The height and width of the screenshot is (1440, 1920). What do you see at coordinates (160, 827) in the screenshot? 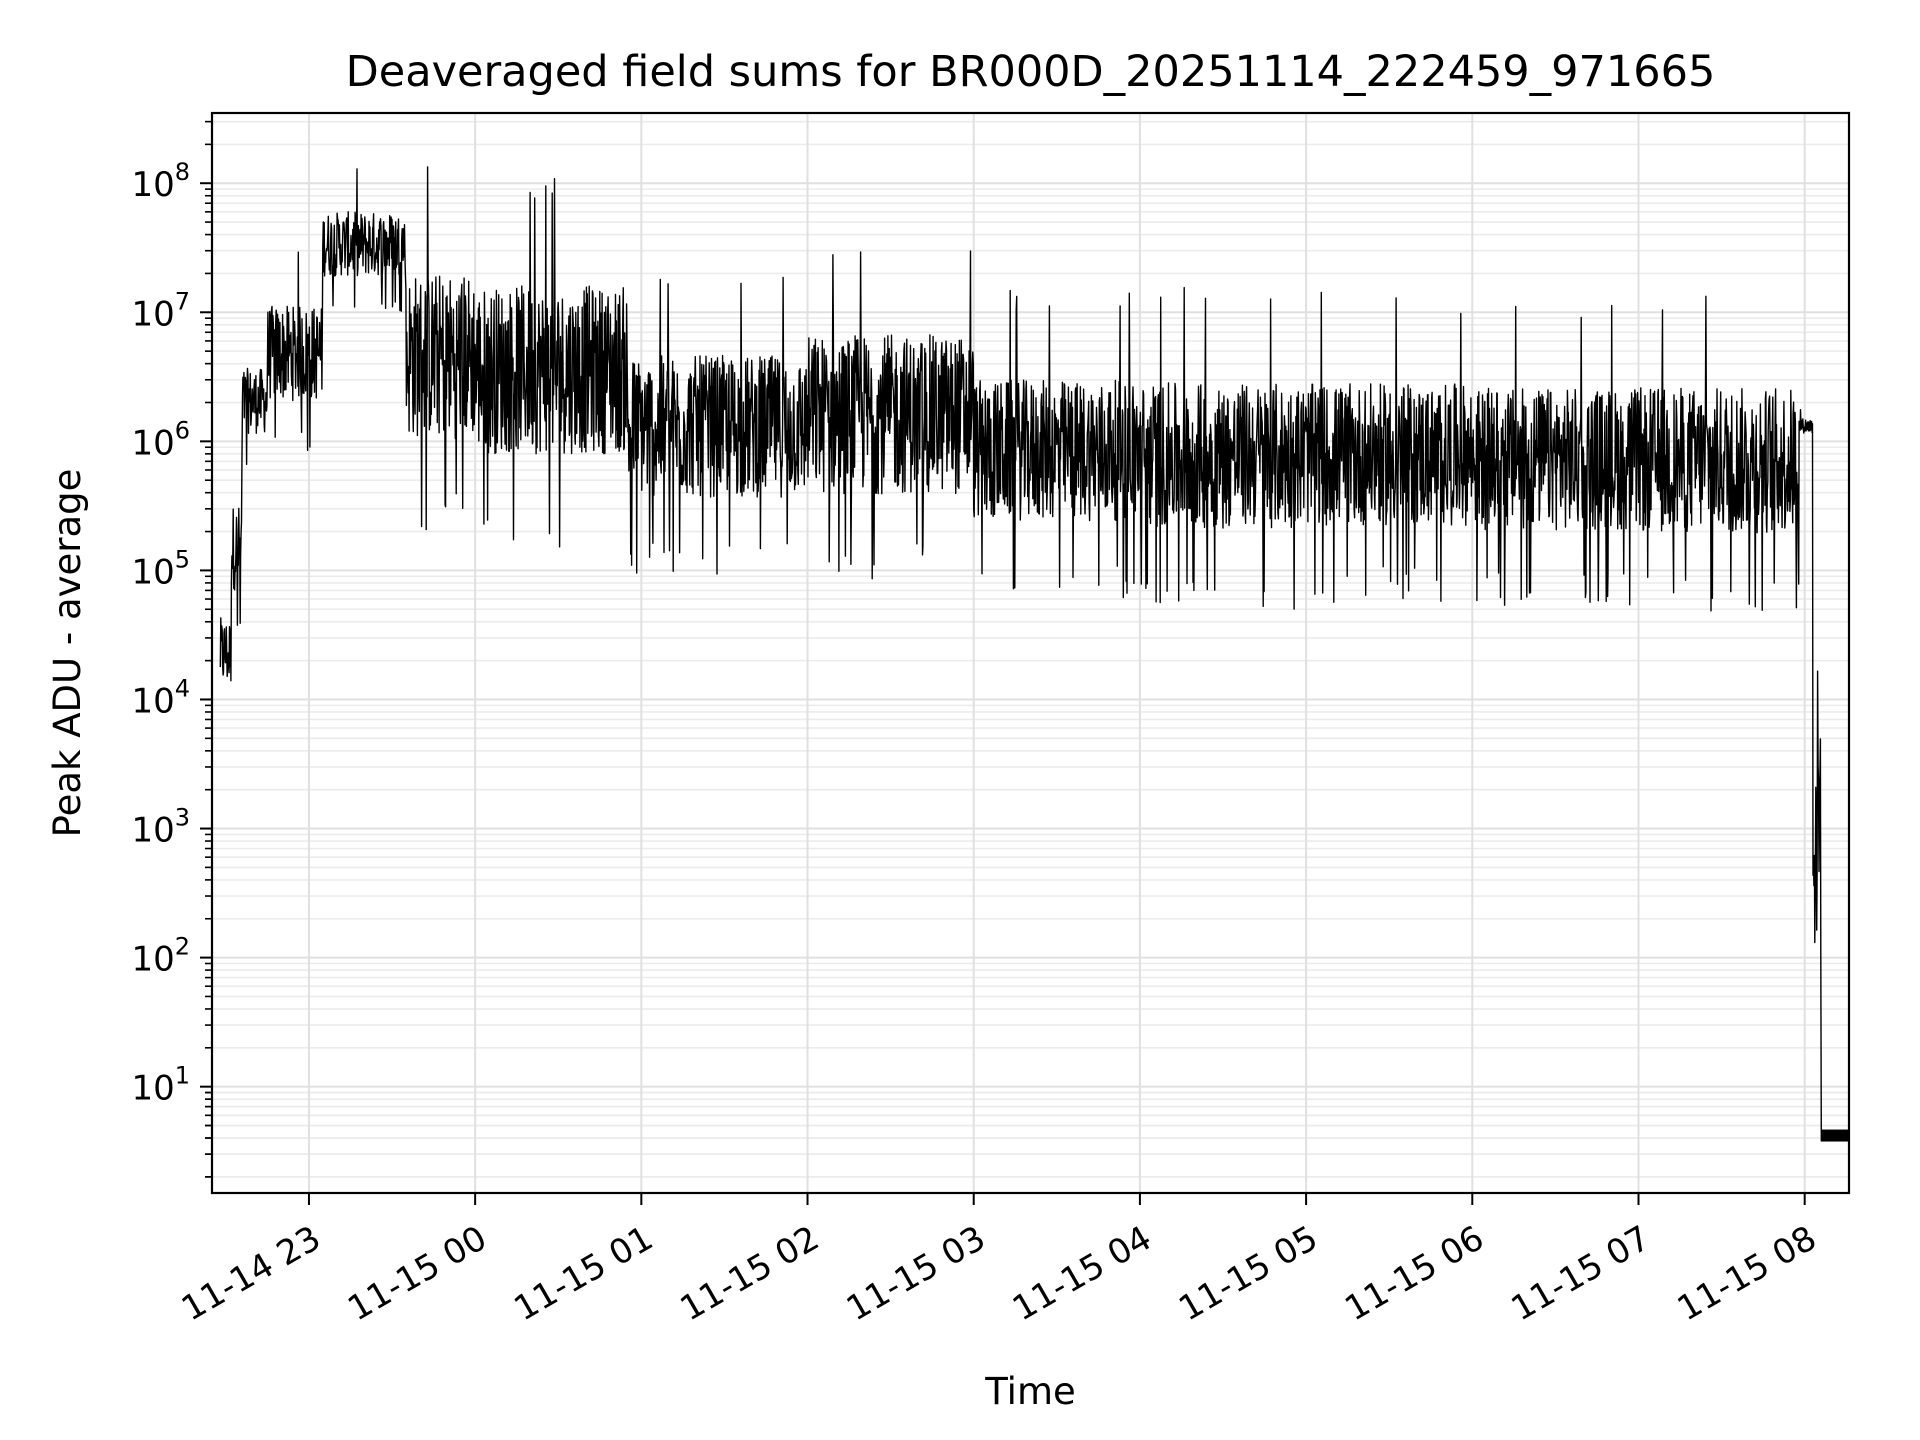
I see `y-tick-label: 10³` at bounding box center [160, 827].